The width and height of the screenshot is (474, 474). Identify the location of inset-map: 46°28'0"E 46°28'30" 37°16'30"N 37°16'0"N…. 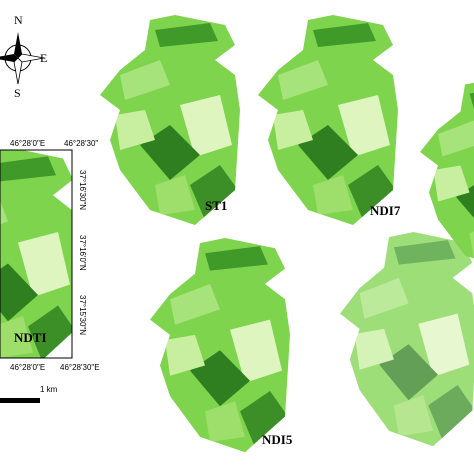
(50, 255).